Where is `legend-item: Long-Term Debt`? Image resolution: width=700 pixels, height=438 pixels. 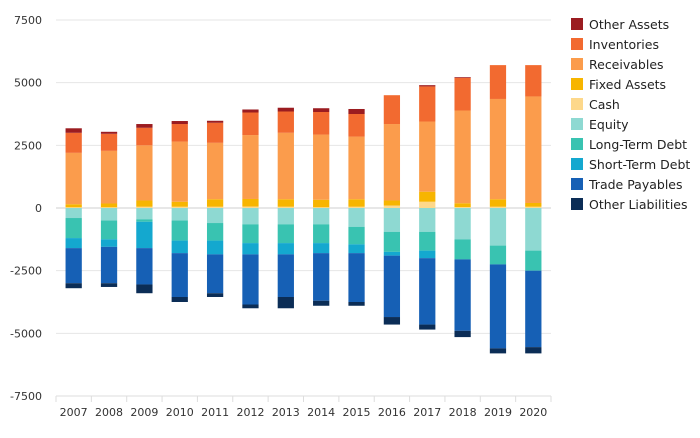 legend-item: Long-Term Debt is located at coordinates (629, 144).